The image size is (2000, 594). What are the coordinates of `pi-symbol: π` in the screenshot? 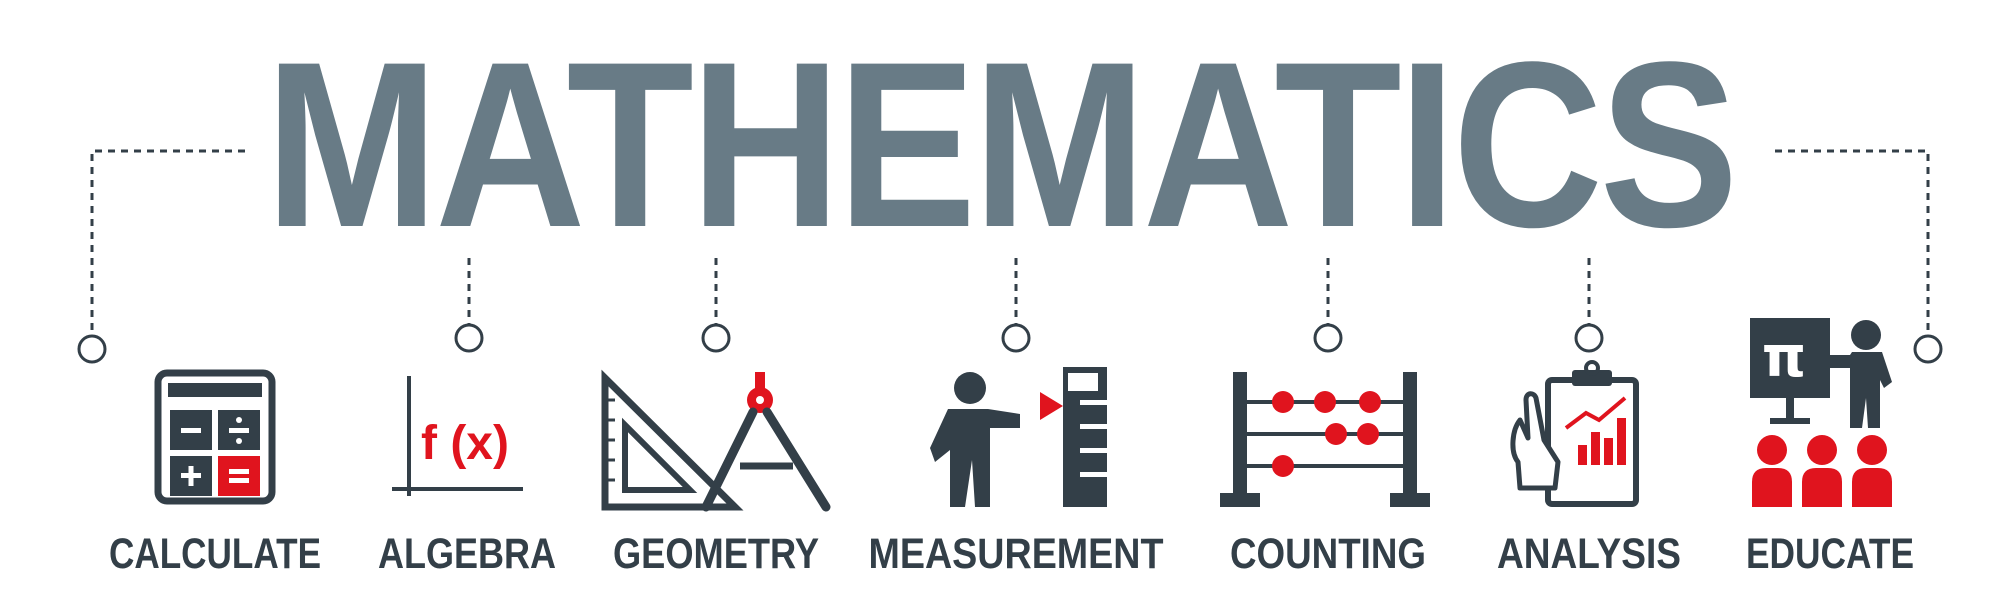 It's located at (1784, 357).